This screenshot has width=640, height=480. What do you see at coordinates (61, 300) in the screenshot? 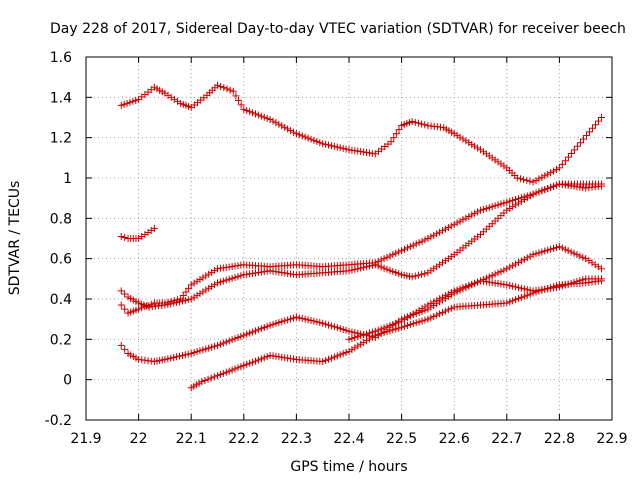
I see `y-tick-label: 0.4` at bounding box center [61, 300].